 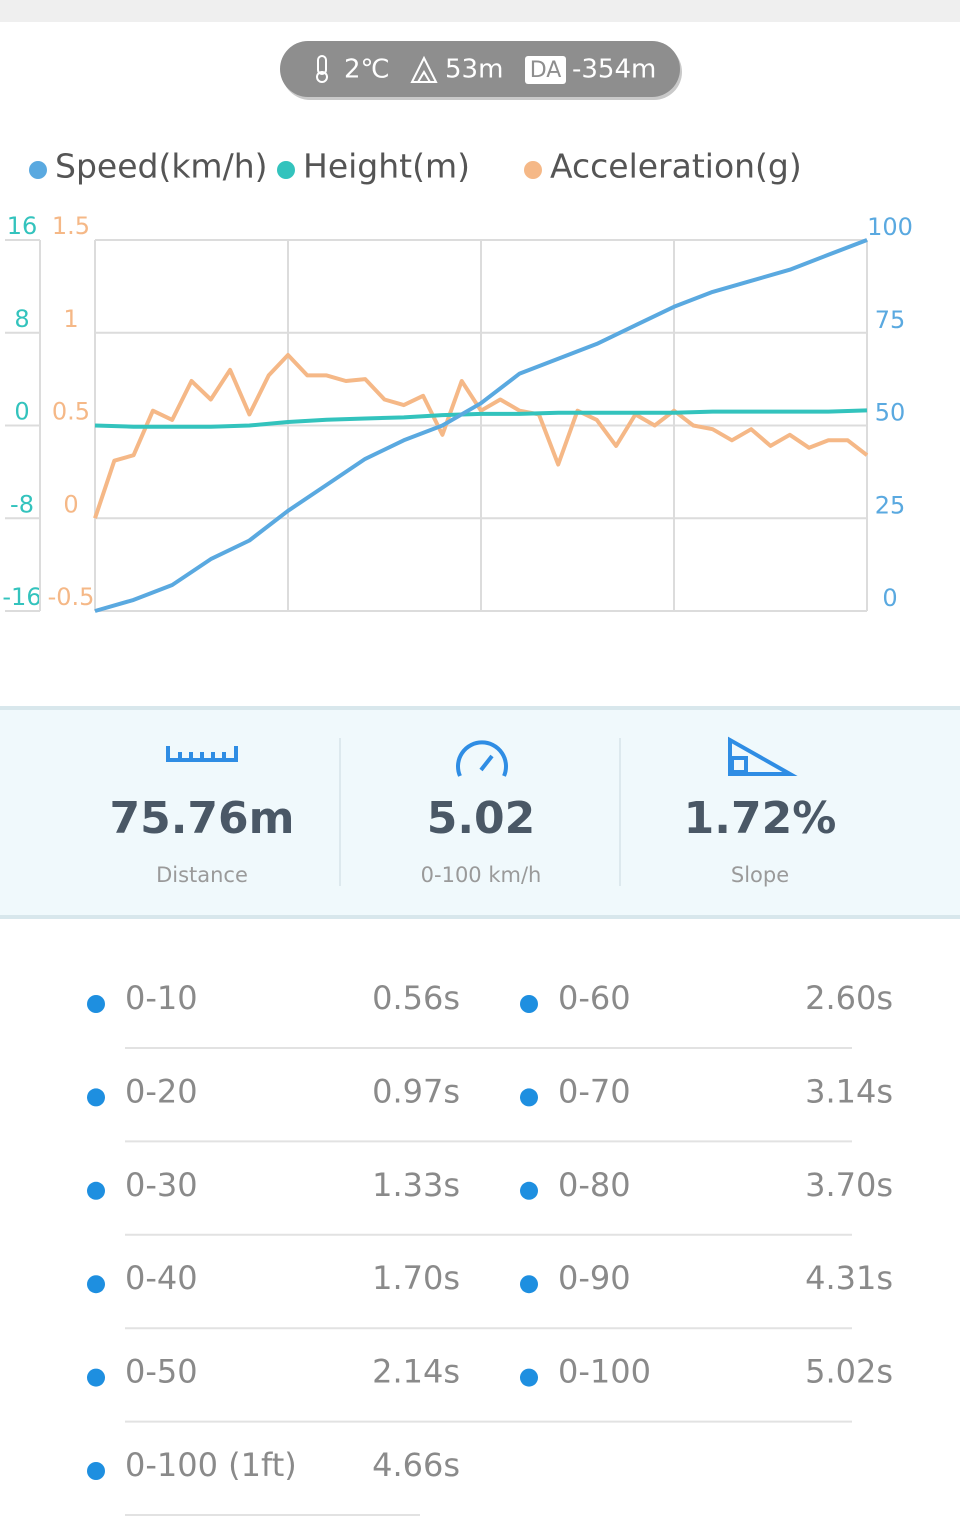 What do you see at coordinates (21, 319) in the screenshot?
I see `height-tick-label: 8` at bounding box center [21, 319].